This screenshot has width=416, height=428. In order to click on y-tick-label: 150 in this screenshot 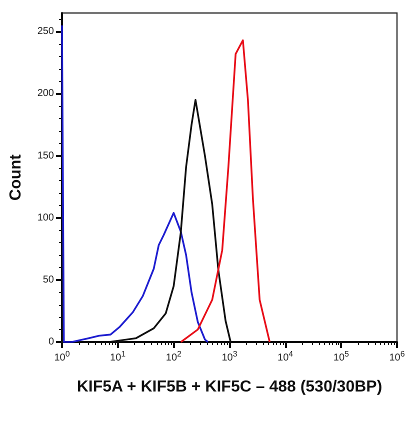, I will do `click(45, 156)`.